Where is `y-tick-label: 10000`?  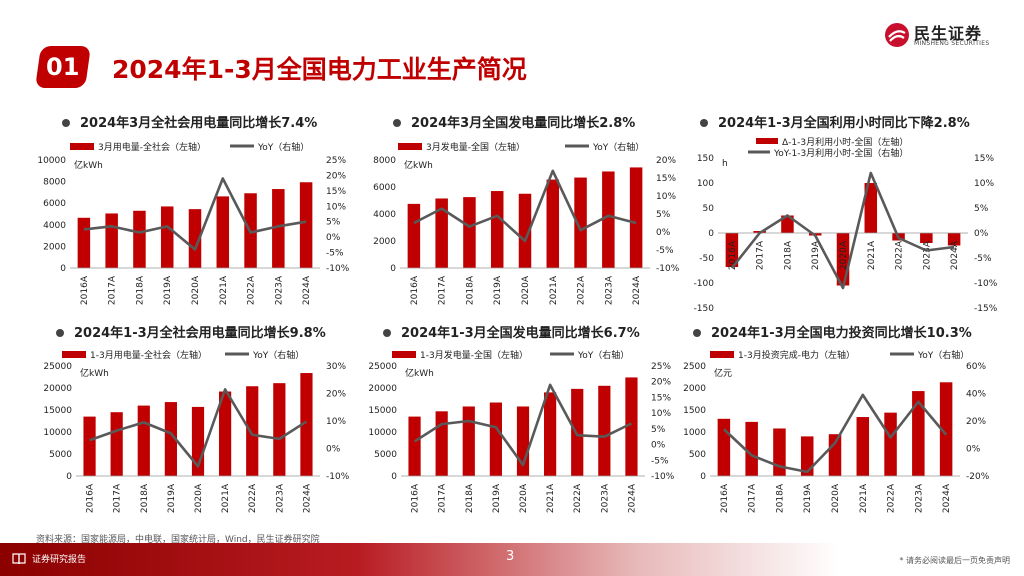
y-tick-label: 10000 is located at coordinates (51, 161).